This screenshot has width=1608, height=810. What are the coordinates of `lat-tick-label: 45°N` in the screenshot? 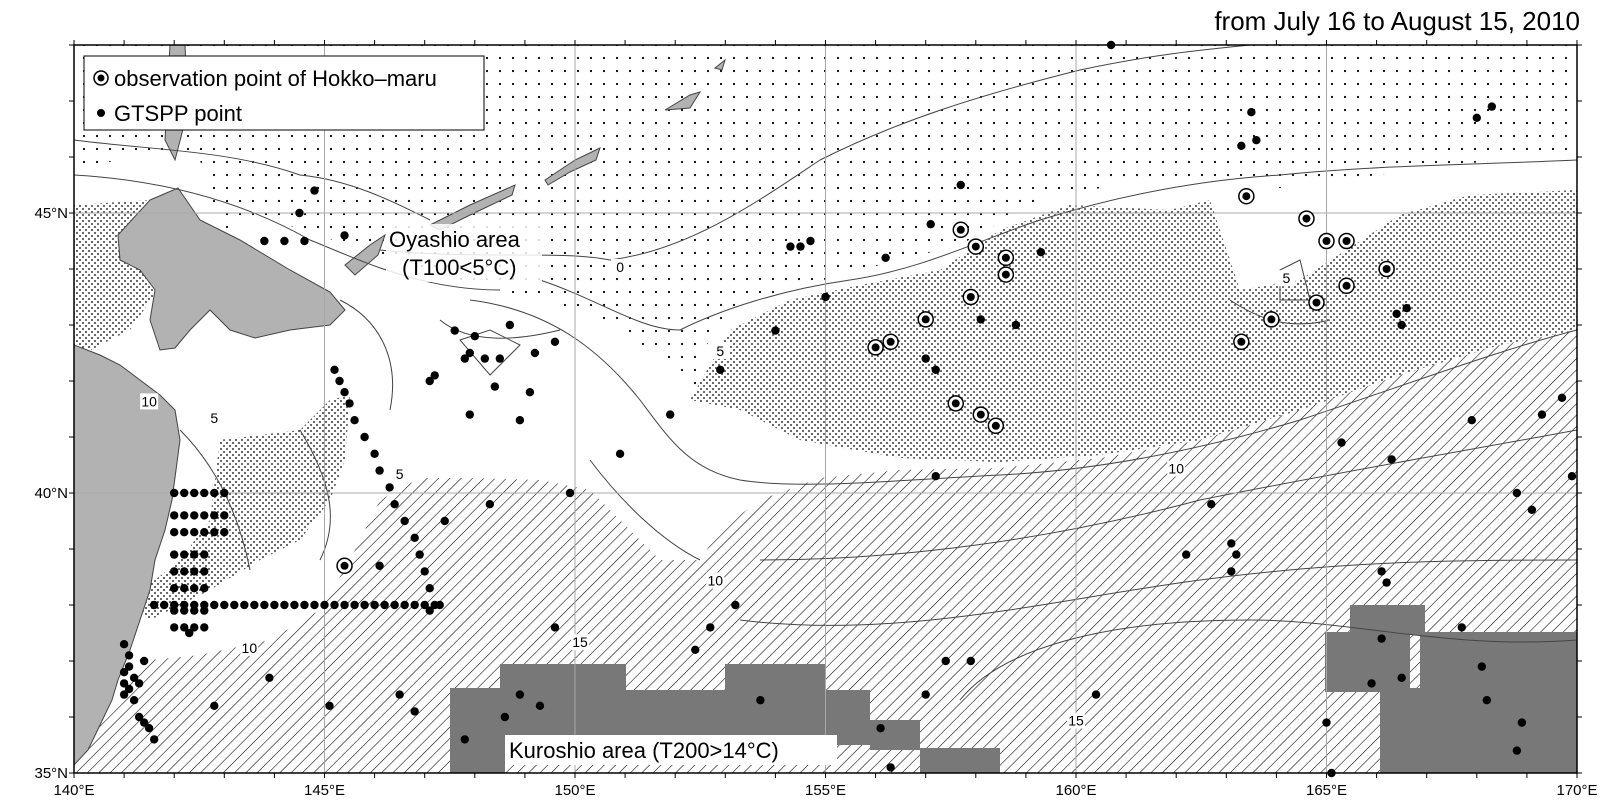 It's located at (51, 213).